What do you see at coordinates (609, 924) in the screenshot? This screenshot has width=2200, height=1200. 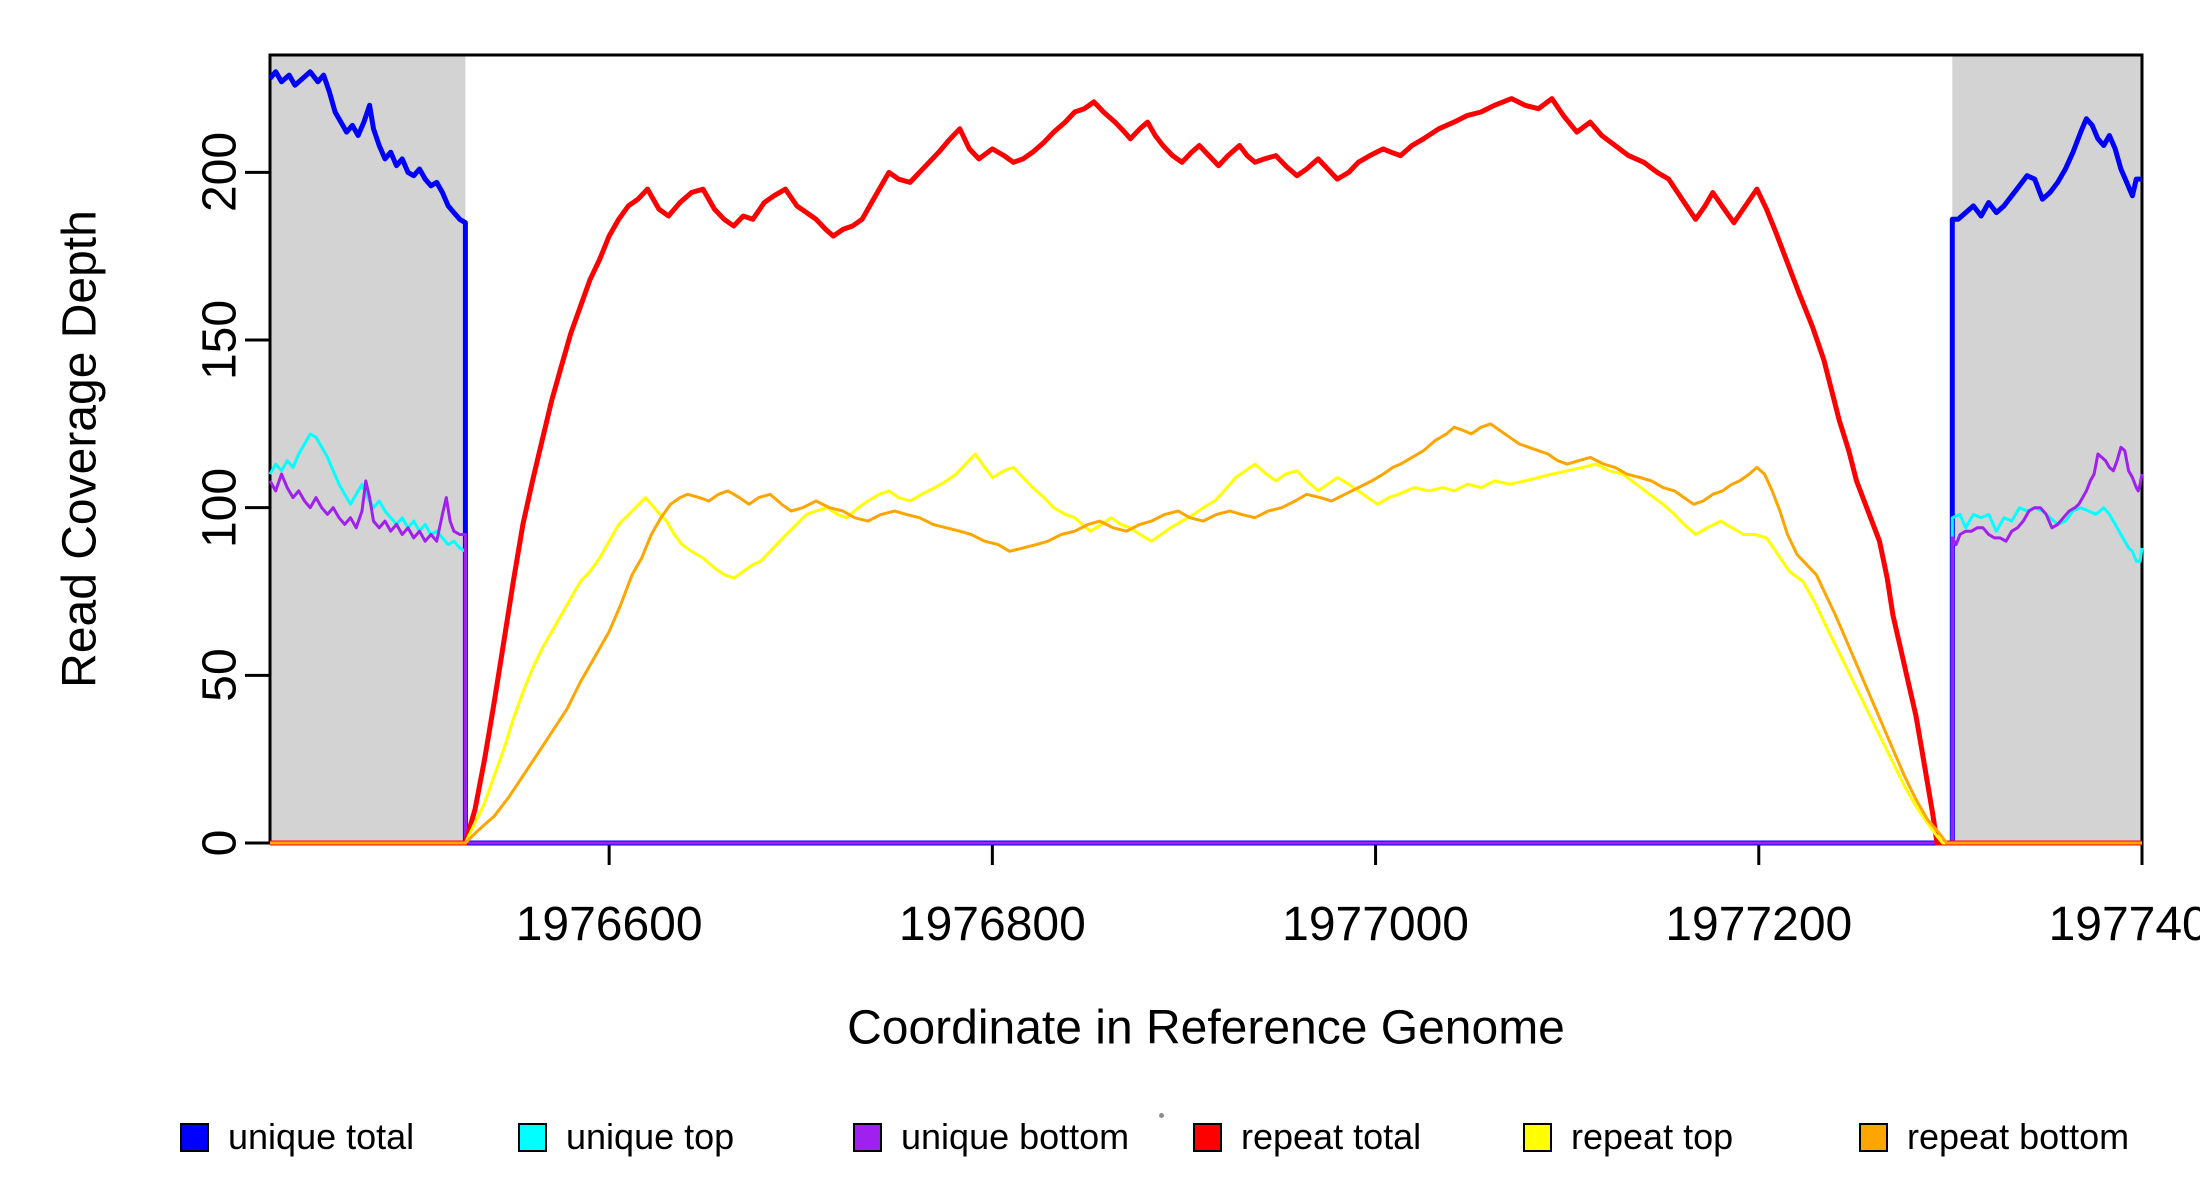 I see `x-tick-label: 1976600` at bounding box center [609, 924].